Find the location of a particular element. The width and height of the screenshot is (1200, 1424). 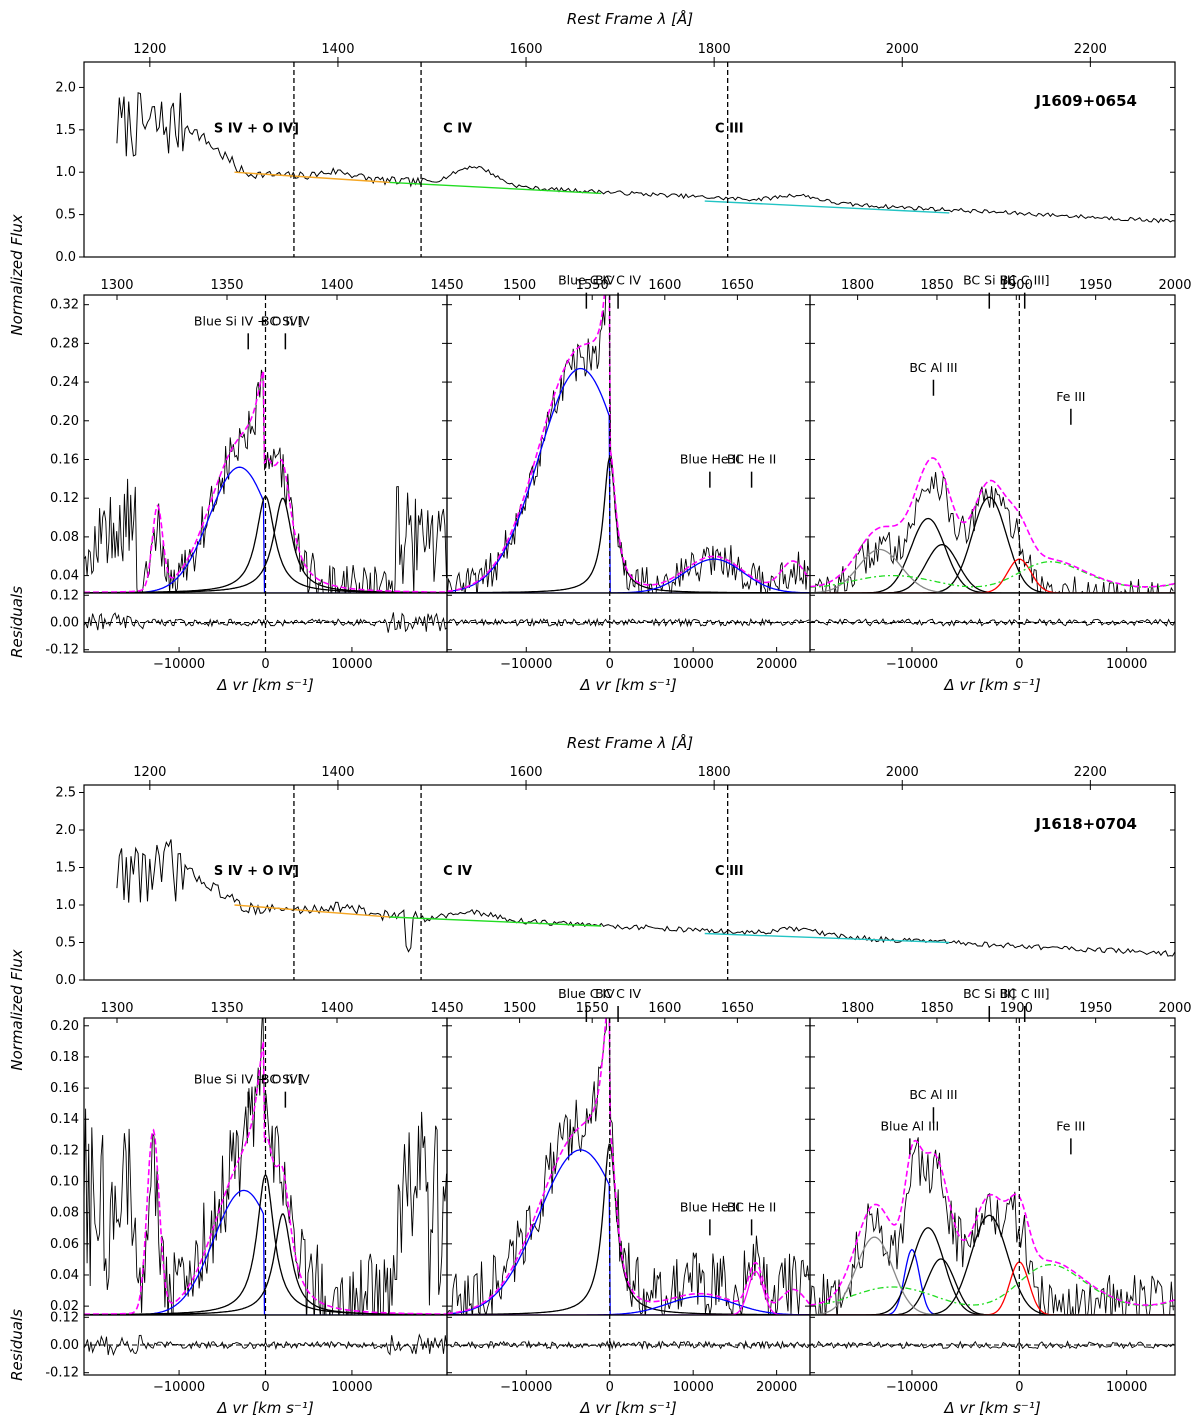

ytick-label-4: 0.20 is located at coordinates (64, 421).